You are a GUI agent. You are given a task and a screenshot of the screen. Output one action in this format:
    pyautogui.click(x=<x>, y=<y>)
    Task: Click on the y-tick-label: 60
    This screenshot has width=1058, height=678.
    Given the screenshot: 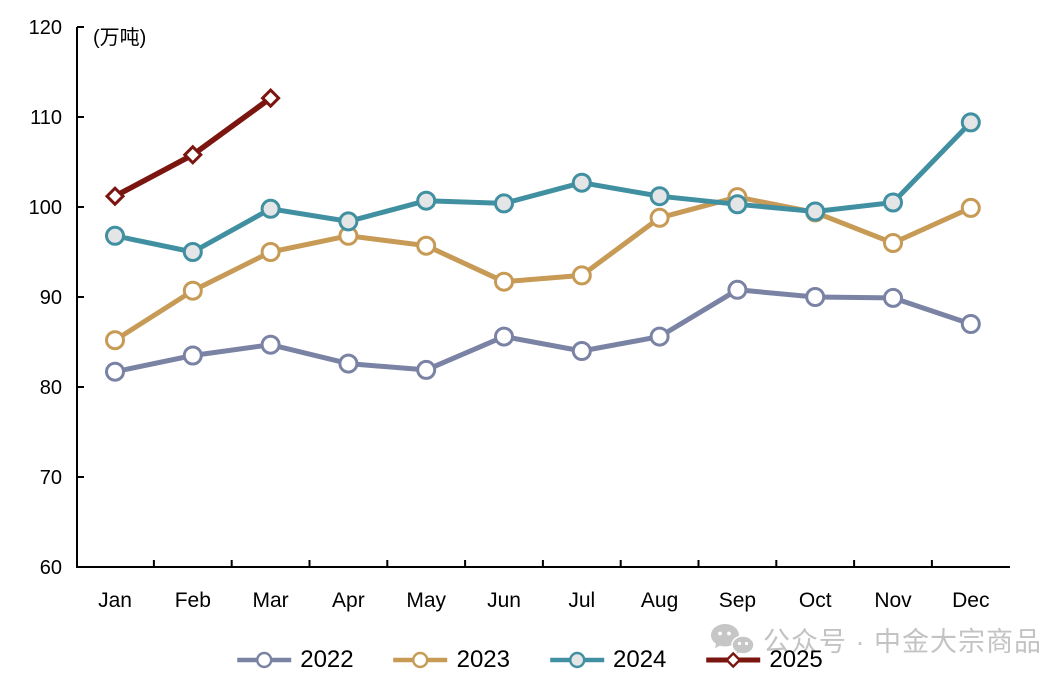 What is the action you would take?
    pyautogui.click(x=51, y=568)
    